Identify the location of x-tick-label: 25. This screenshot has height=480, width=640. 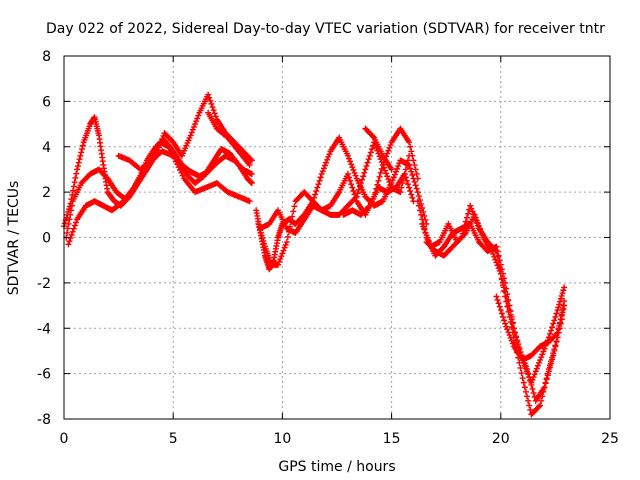
(610, 439).